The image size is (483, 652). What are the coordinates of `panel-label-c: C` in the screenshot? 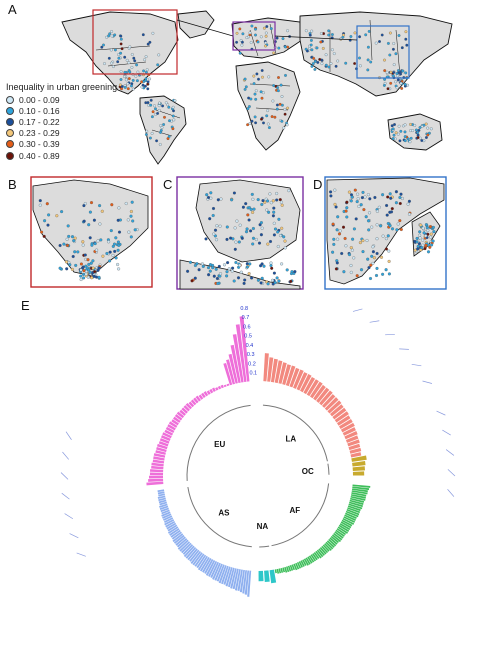 It's located at (168, 184).